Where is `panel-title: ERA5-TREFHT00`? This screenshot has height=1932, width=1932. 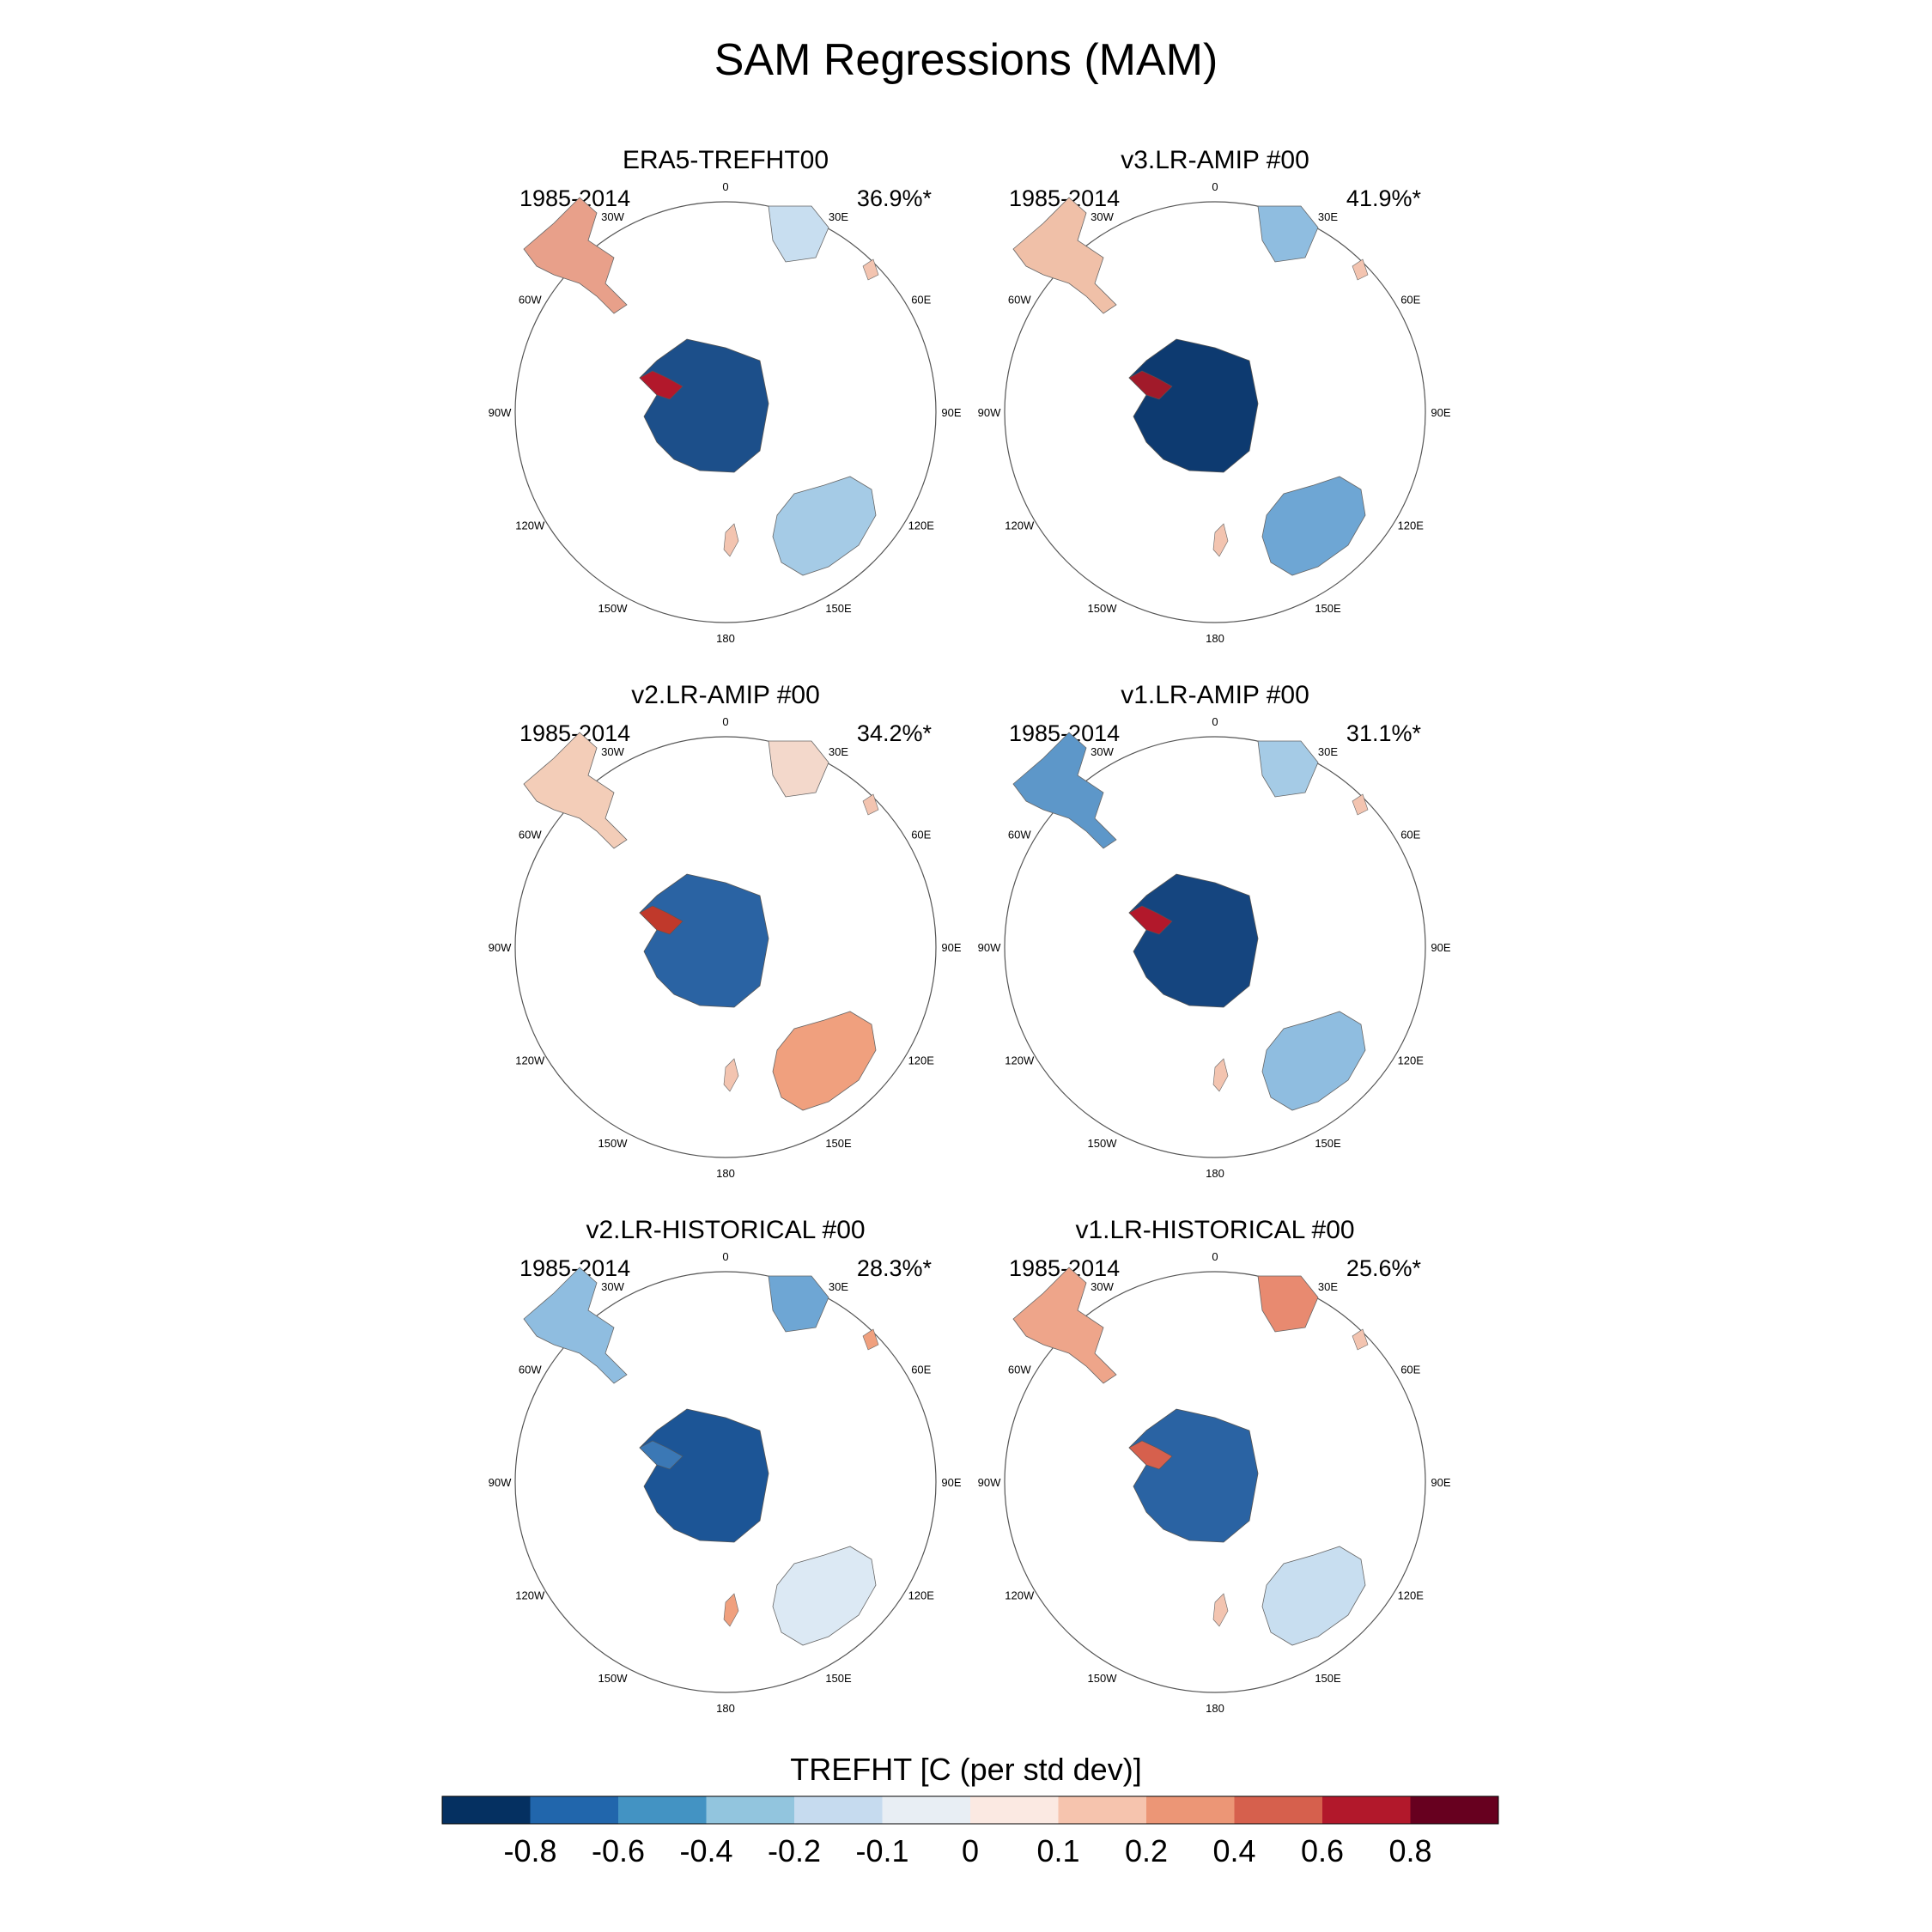 panel-title: ERA5-TREFHT00 is located at coordinates (726, 160).